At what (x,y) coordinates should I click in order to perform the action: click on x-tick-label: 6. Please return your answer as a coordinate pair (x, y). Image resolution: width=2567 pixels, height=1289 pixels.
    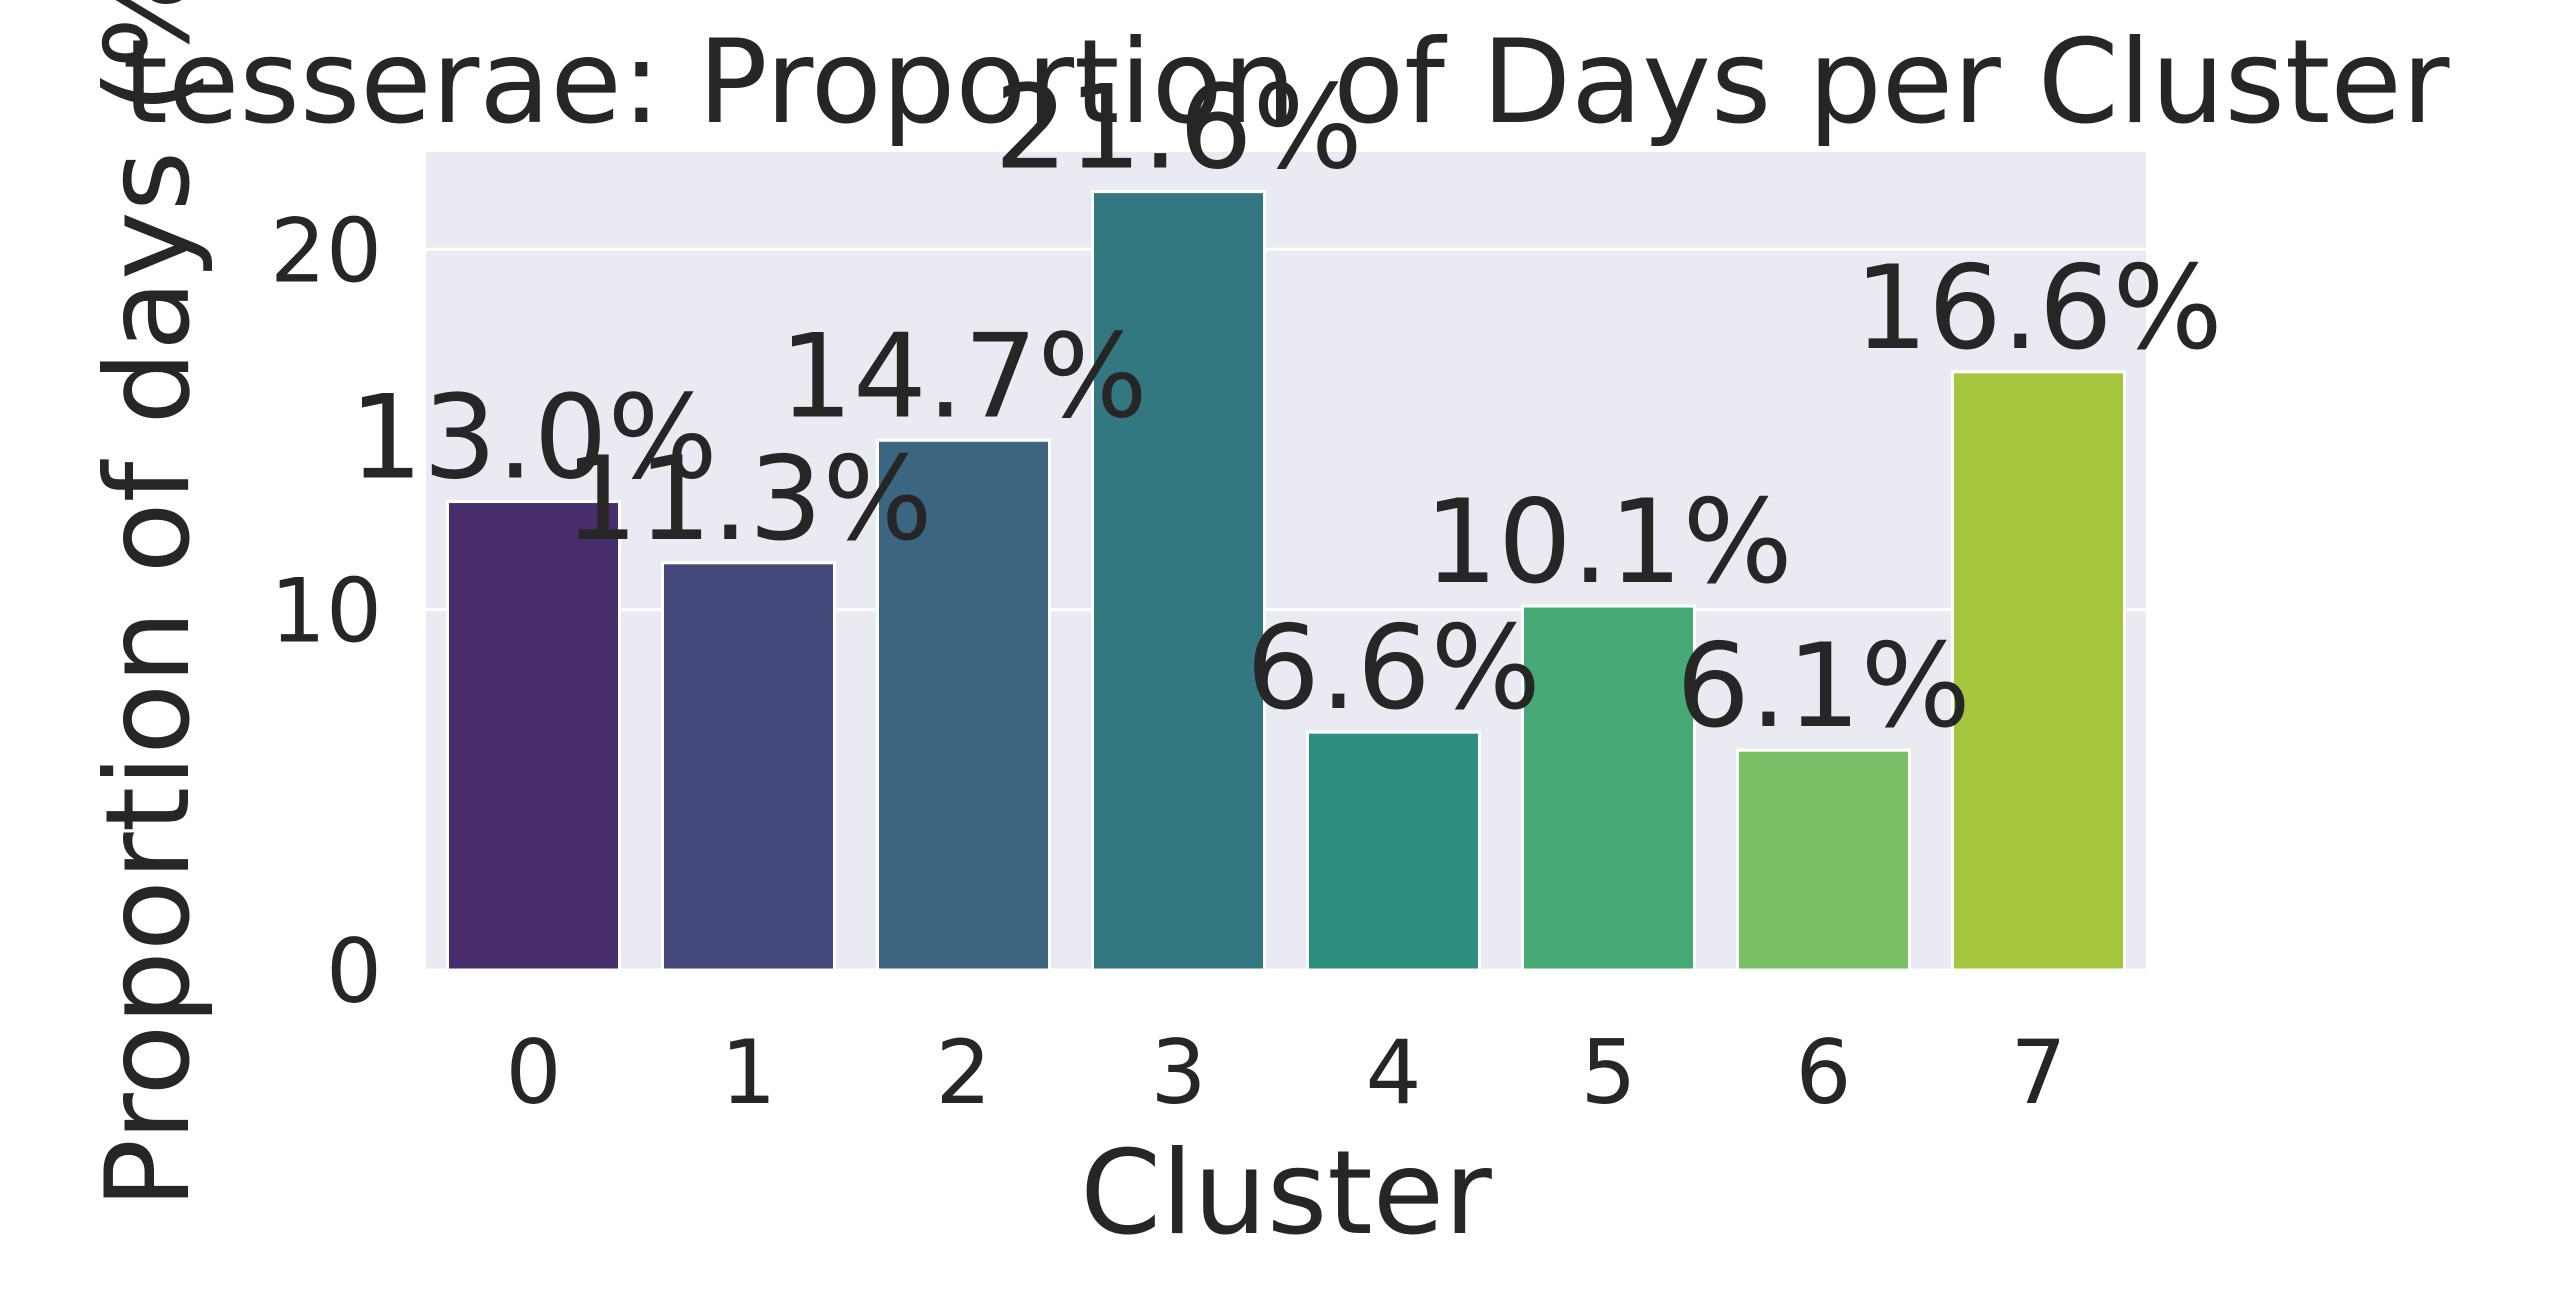
    Looking at the image, I should click on (1824, 1072).